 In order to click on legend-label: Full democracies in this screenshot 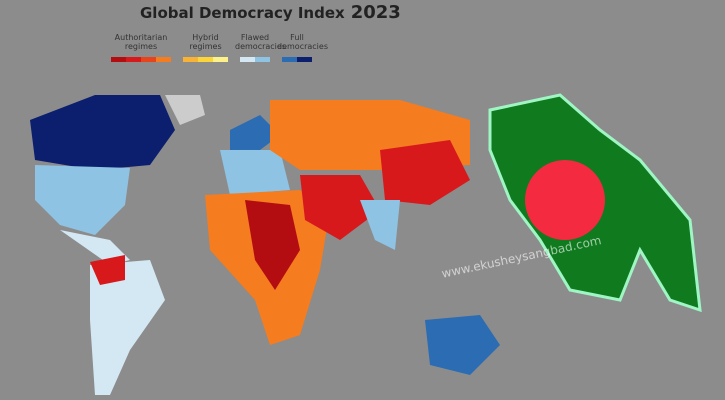, I will do `click(302, 42)`.